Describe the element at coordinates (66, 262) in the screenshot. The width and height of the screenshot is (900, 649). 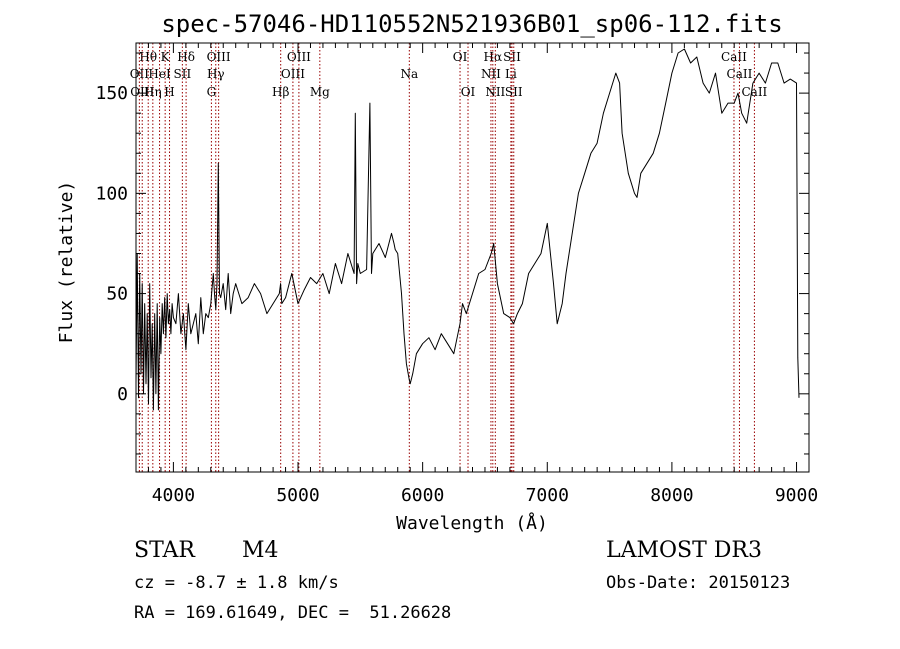
I see `y-axis-label: Flux (relative)` at that location.